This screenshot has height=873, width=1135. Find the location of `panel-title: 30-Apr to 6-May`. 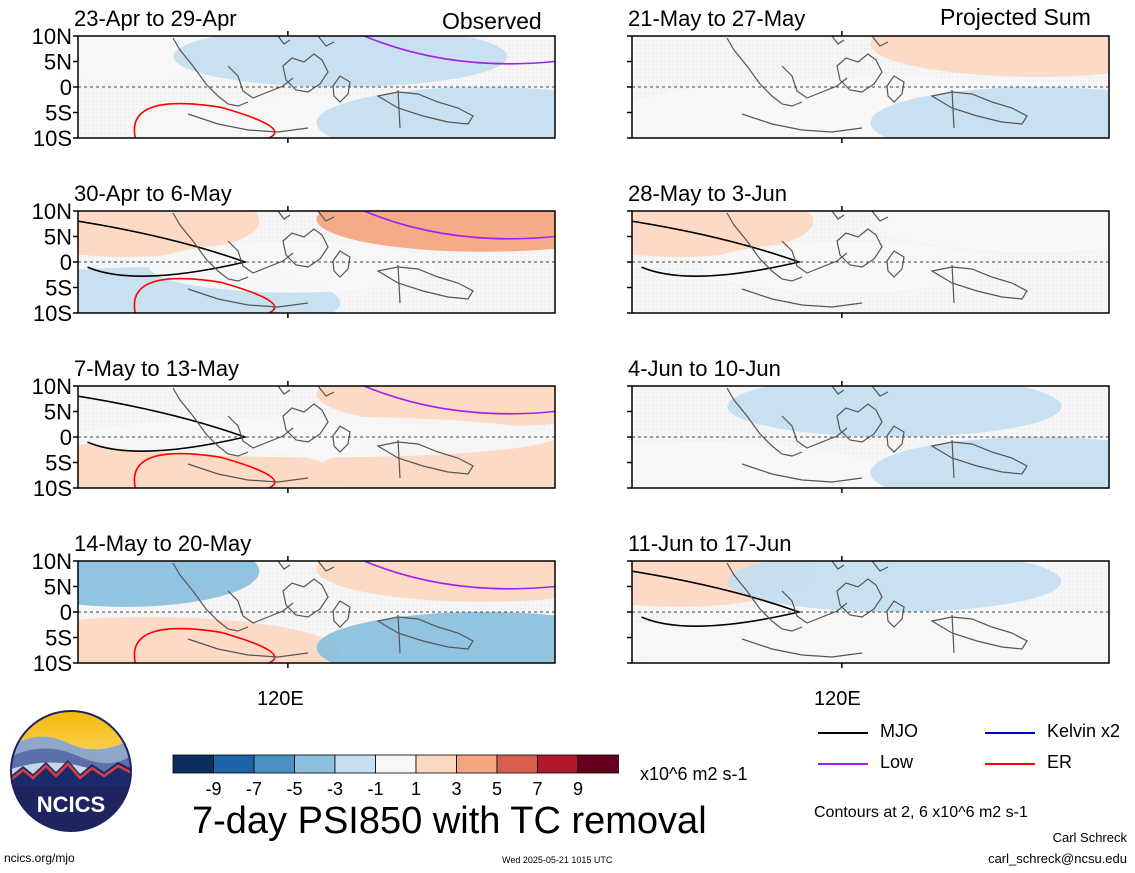

panel-title: 30-Apr to 6-May is located at coordinates (153, 193).